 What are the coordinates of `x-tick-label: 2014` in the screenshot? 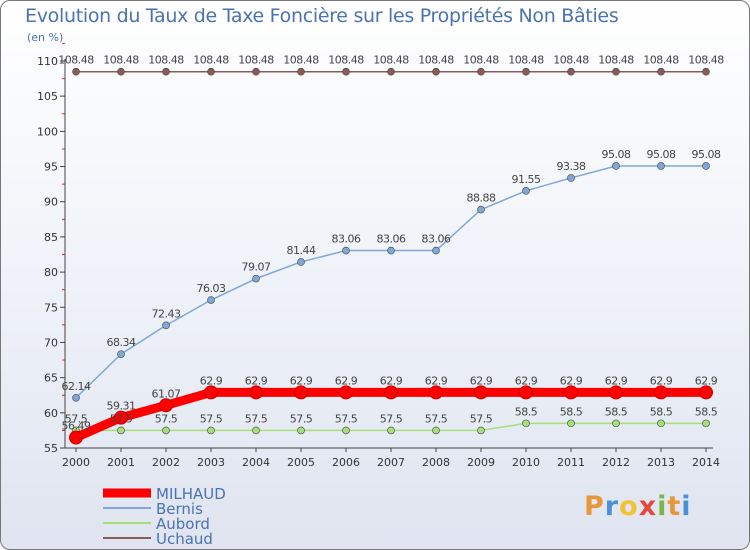 It's located at (706, 462).